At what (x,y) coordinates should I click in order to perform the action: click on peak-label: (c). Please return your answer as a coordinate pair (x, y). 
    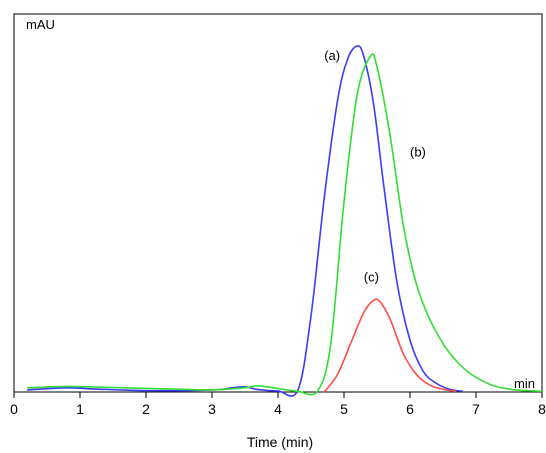
    Looking at the image, I should click on (371, 276).